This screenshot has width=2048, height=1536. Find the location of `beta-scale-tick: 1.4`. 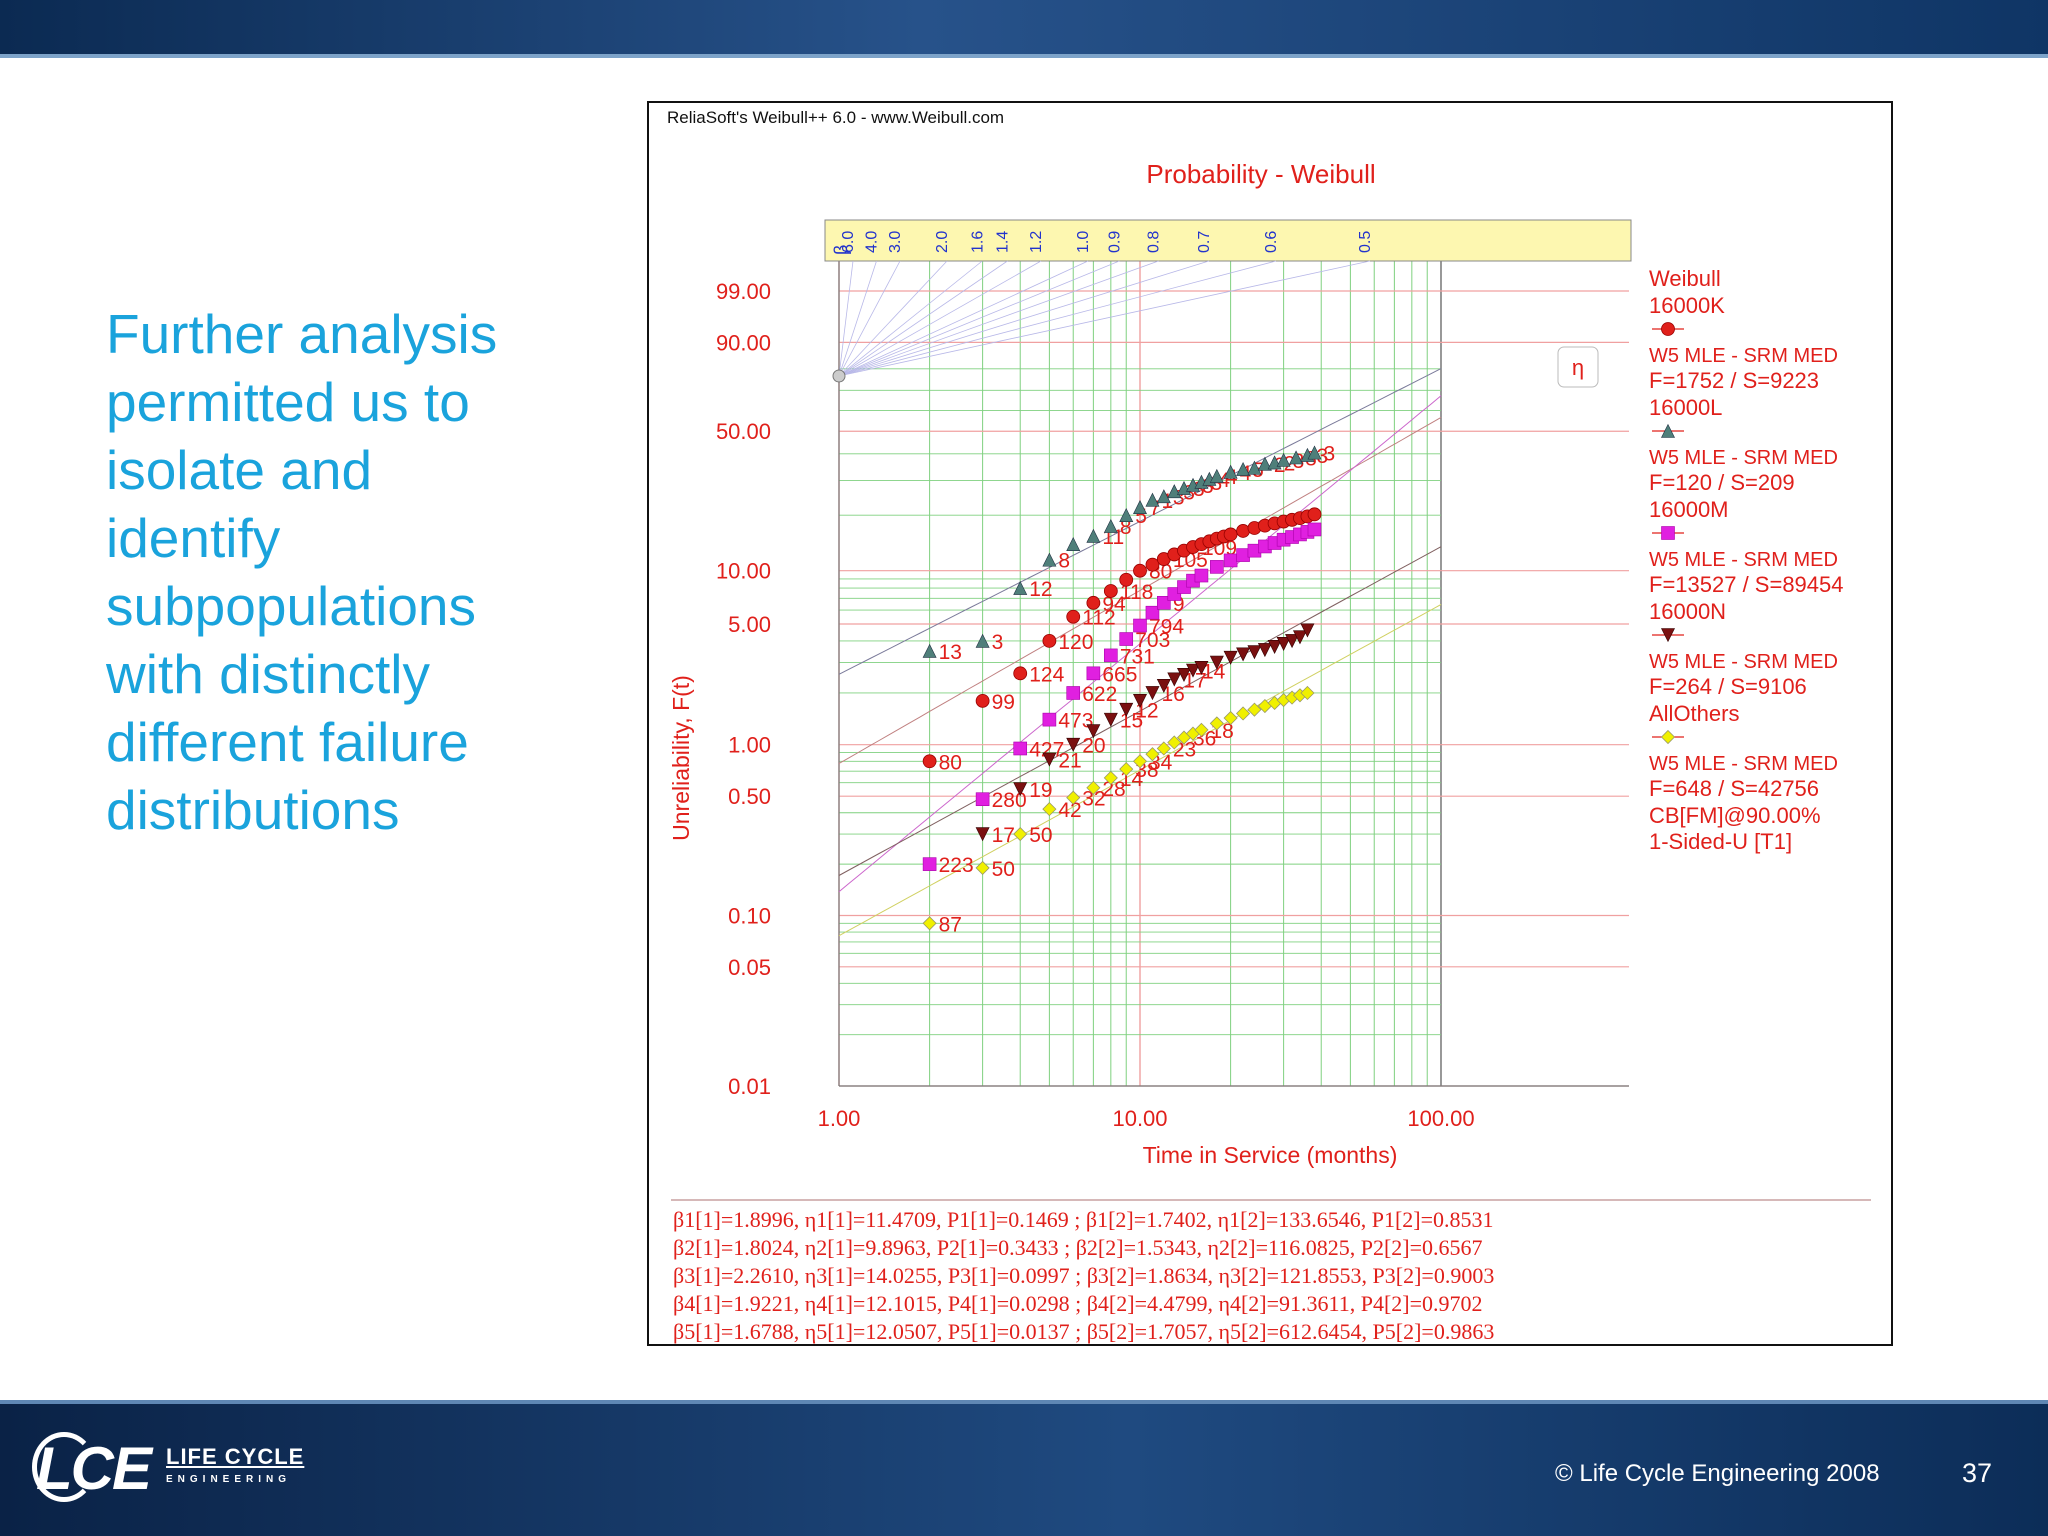

beta-scale-tick: 1.4 is located at coordinates (1002, 242).